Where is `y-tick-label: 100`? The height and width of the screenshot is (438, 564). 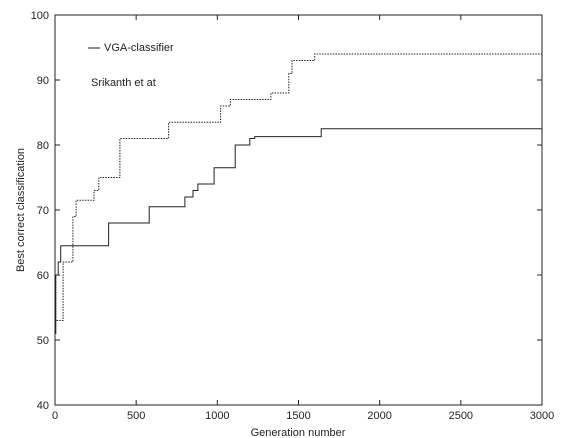
y-tick-label: 100 is located at coordinates (40, 16).